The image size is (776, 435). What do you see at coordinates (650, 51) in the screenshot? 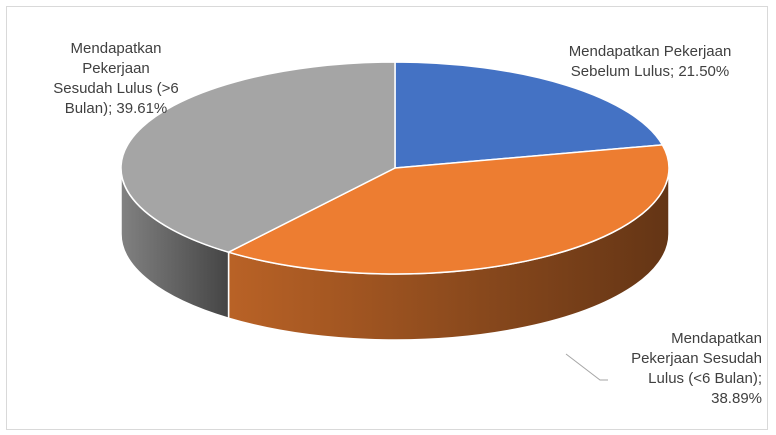
I see `data-label-slice-1-line-1: Mendapatkan Pekerjaan` at bounding box center [650, 51].